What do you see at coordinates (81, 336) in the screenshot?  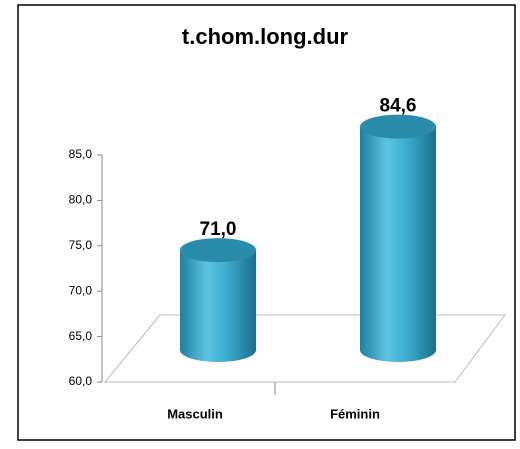 I see `y-tick-label: 65,0` at bounding box center [81, 336].